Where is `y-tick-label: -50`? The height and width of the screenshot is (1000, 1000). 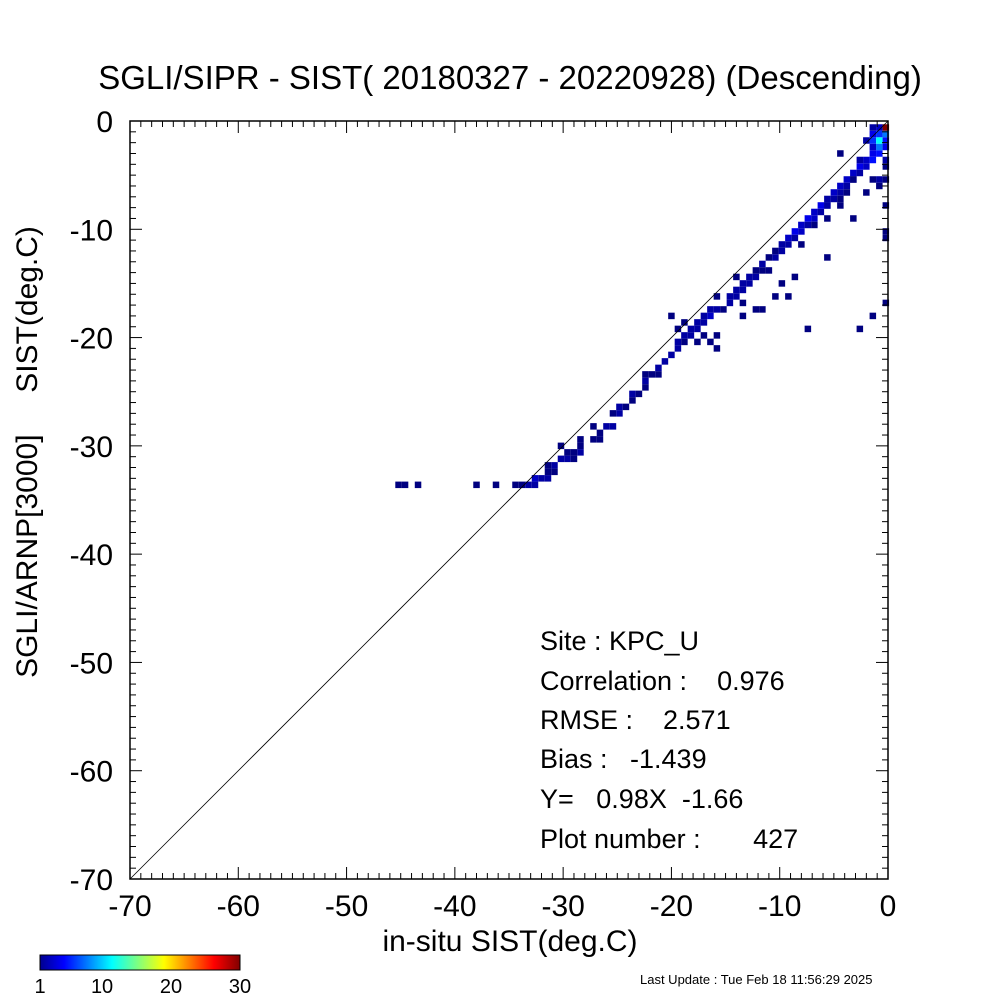 y-tick-label: -50 is located at coordinates (91, 663).